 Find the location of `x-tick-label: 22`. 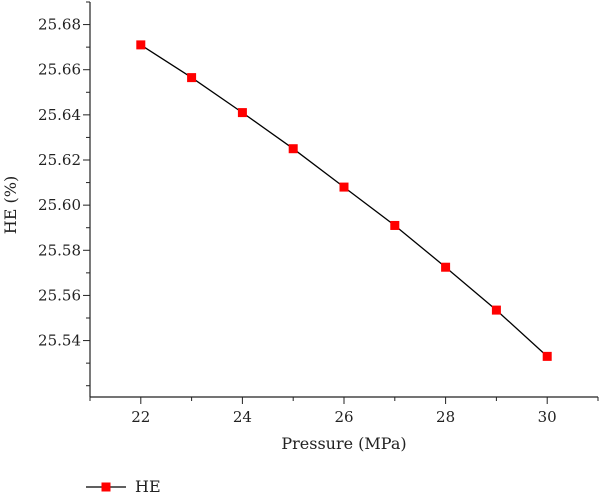

x-tick-label: 22 is located at coordinates (140, 417).